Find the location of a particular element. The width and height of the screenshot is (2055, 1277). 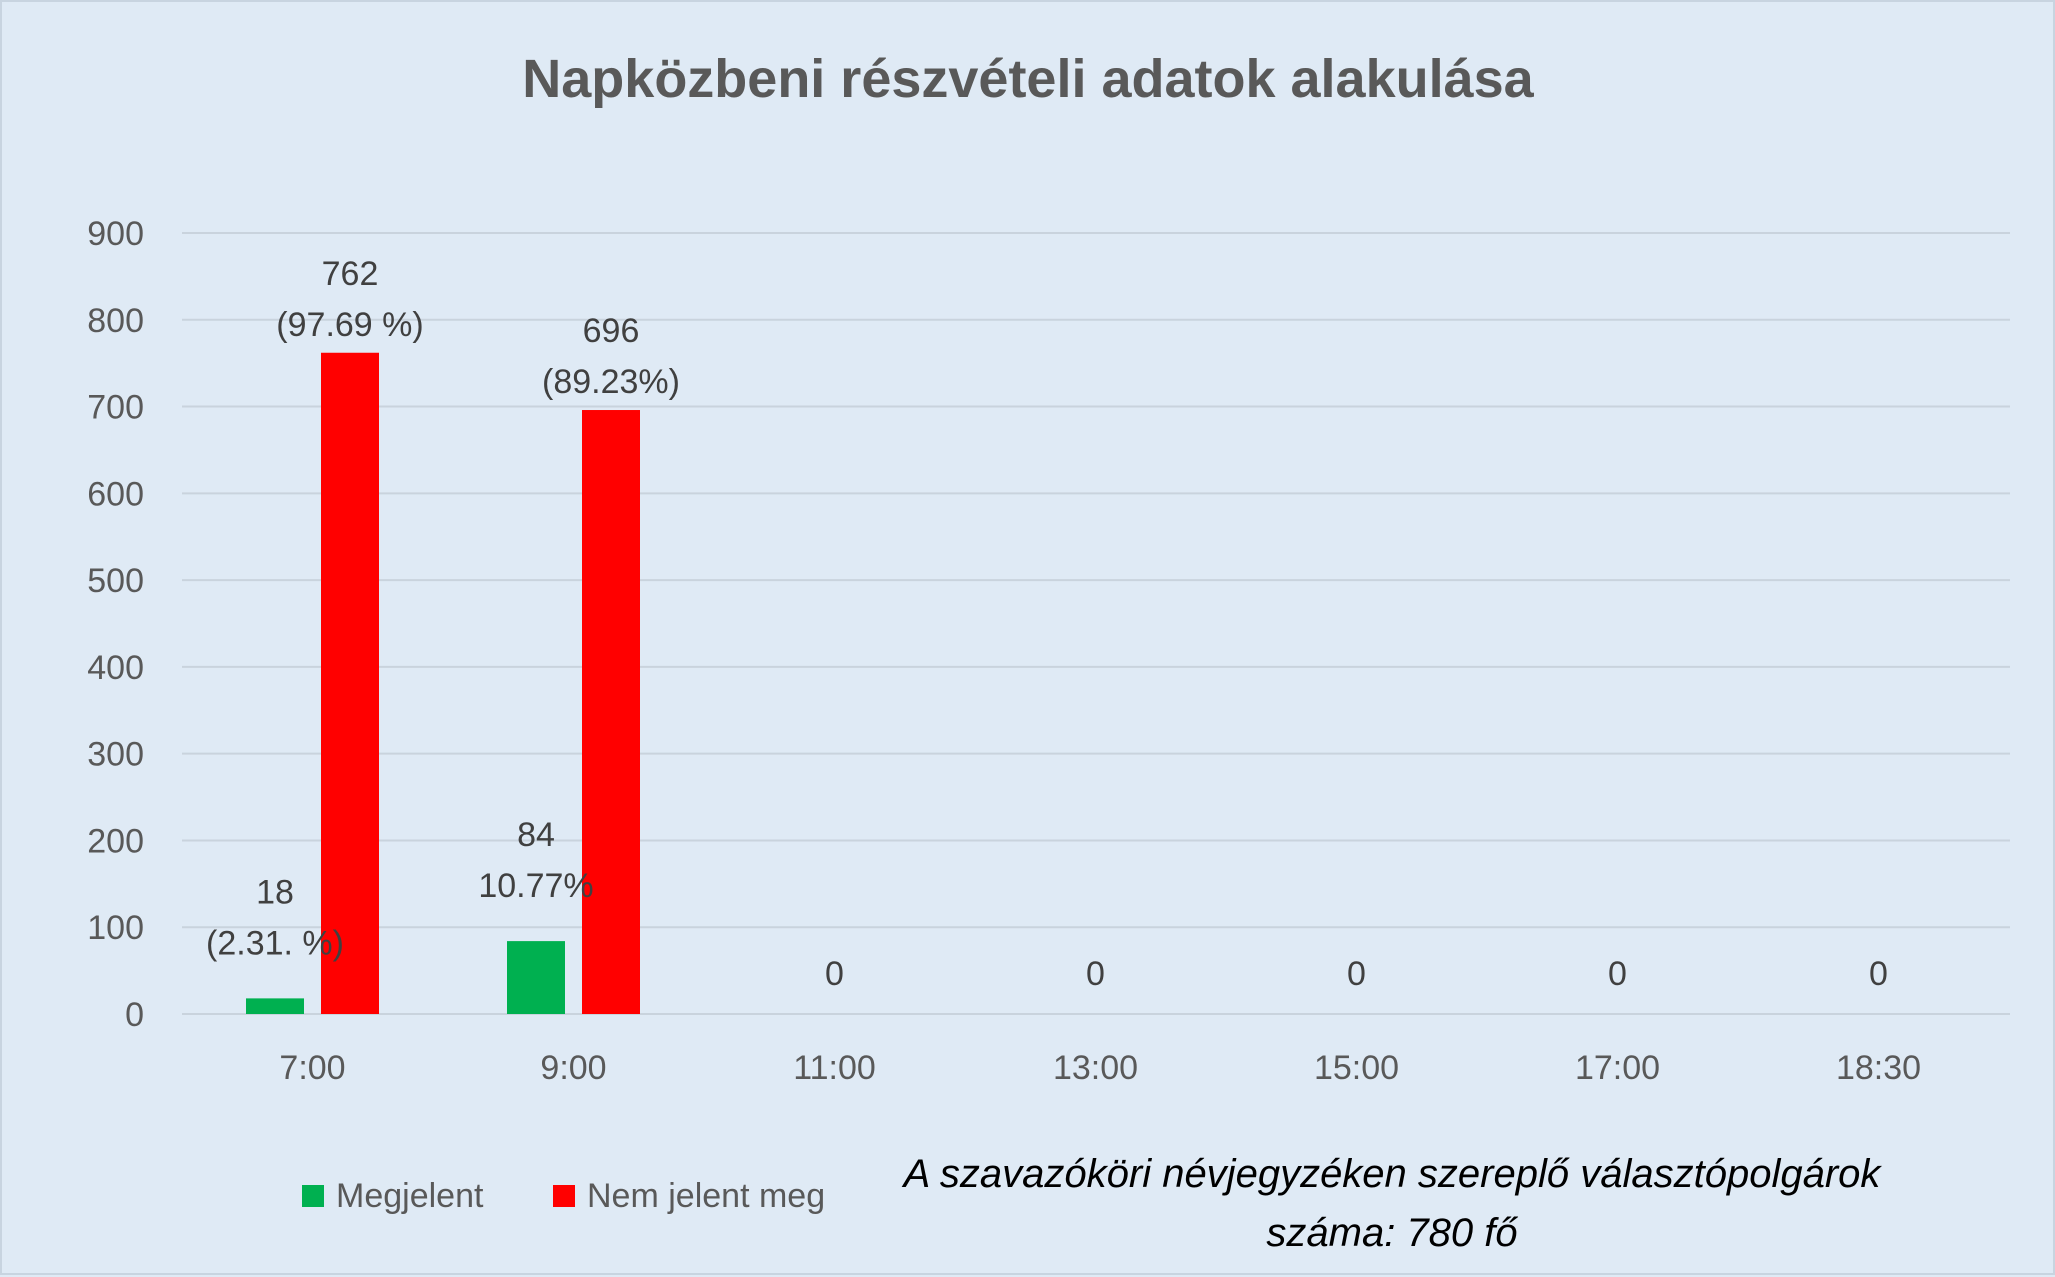

y-tick-label: 700 is located at coordinates (115, 408).